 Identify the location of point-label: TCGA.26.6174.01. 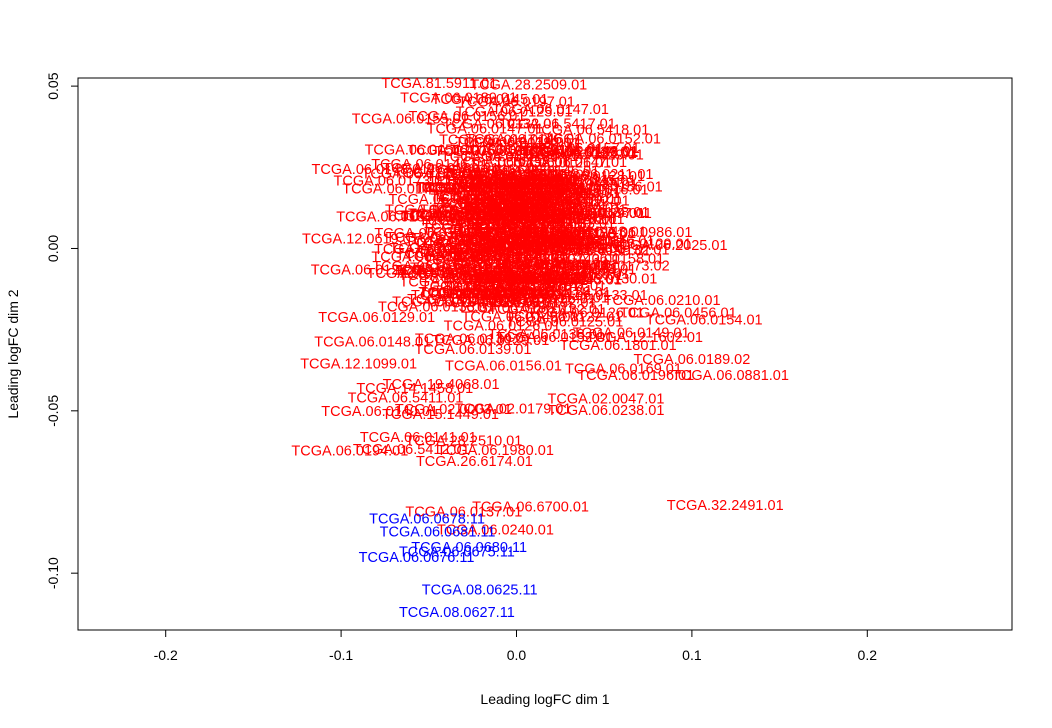
(474, 462).